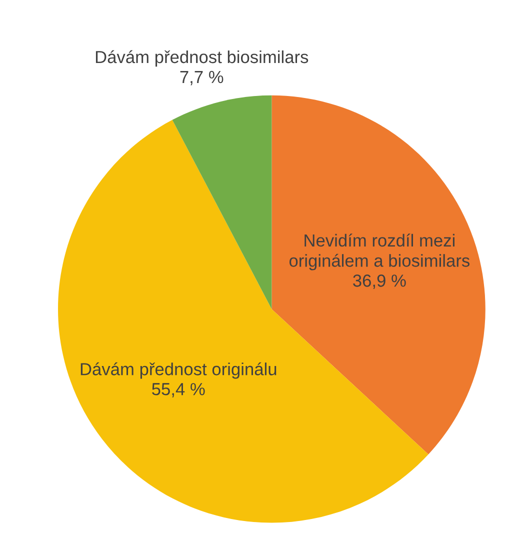 The image size is (520, 540). What do you see at coordinates (202, 78) in the screenshot?
I see `data-label: 7,7 %` at bounding box center [202, 78].